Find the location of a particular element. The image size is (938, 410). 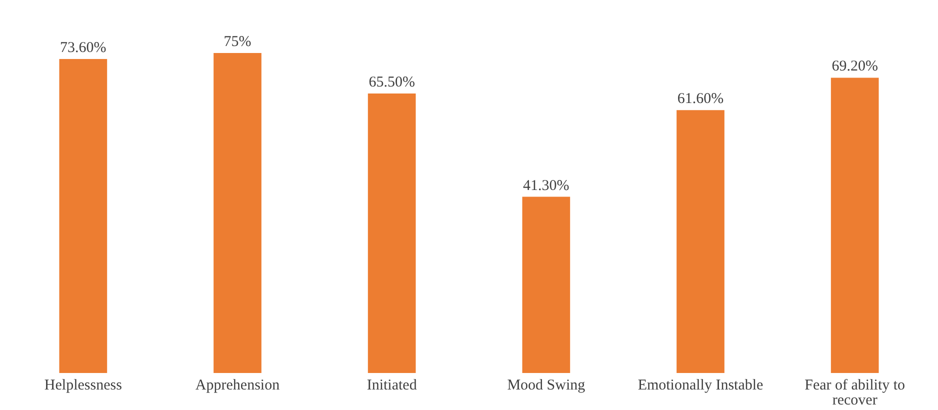

x-tick-label: Emotionally Instable is located at coordinates (701, 386).